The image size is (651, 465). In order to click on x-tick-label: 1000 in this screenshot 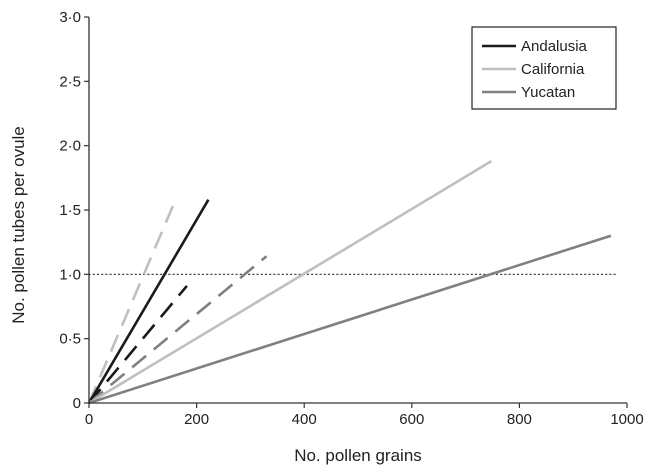, I will do `click(626, 419)`.